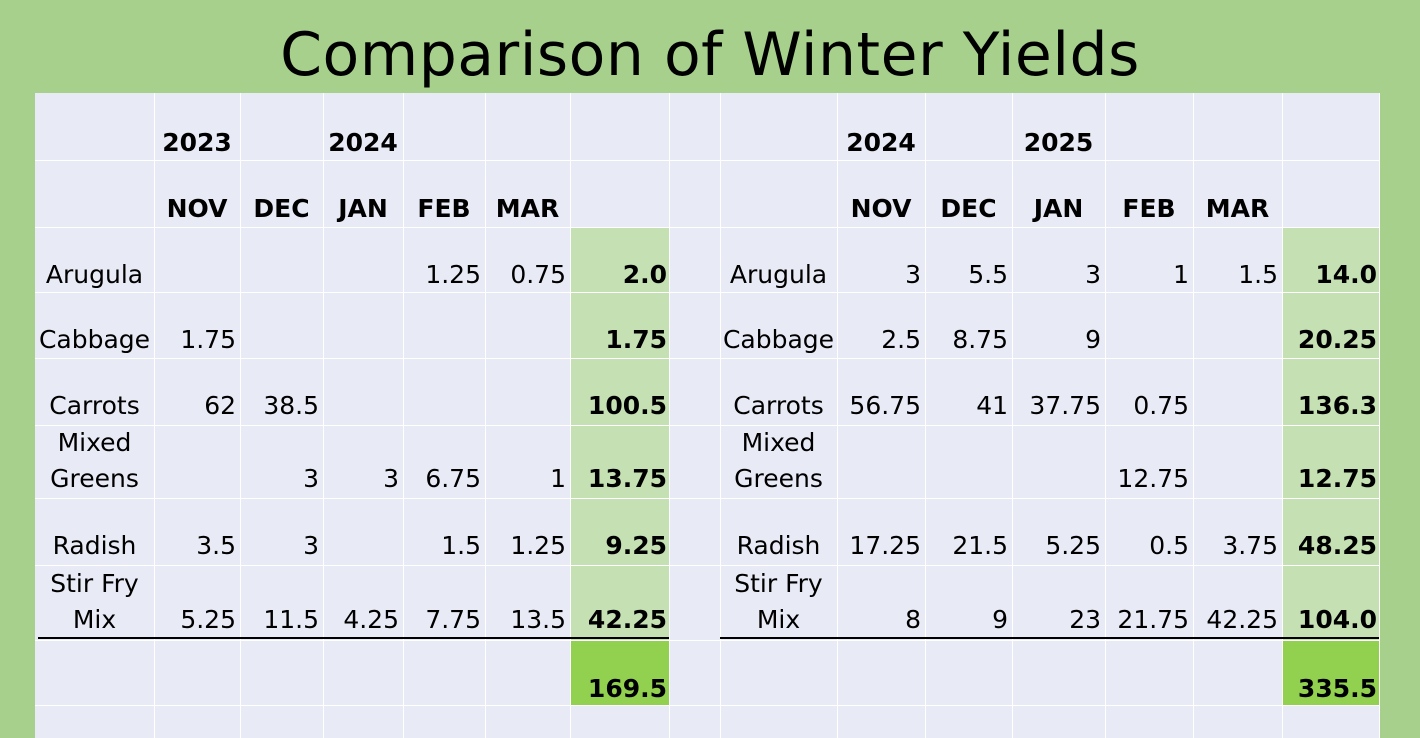 The image size is (1420, 738). What do you see at coordinates (710, 55) in the screenshot?
I see `page-title: Comparison of Winter Yields` at bounding box center [710, 55].